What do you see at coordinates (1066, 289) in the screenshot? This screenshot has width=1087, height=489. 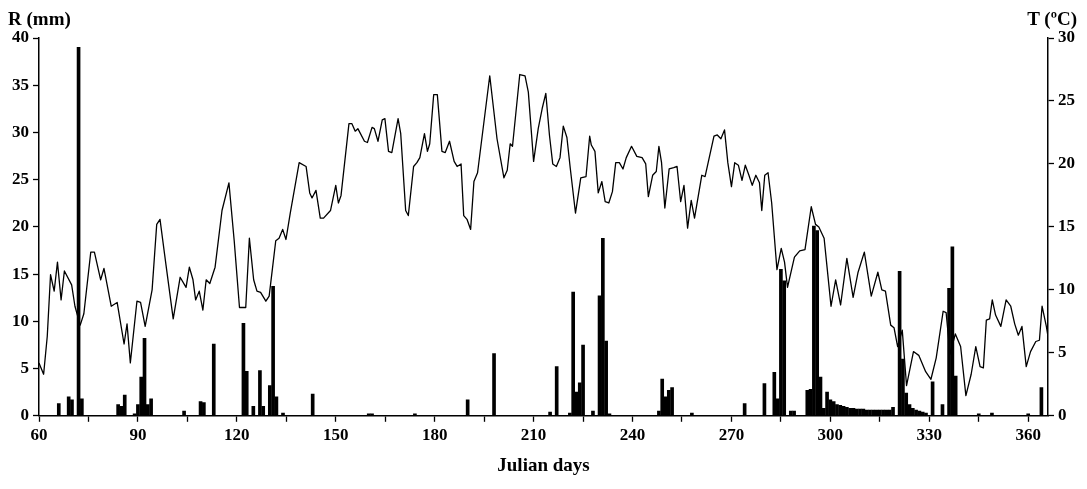 I see `y2-tick-label: 10` at bounding box center [1066, 289].